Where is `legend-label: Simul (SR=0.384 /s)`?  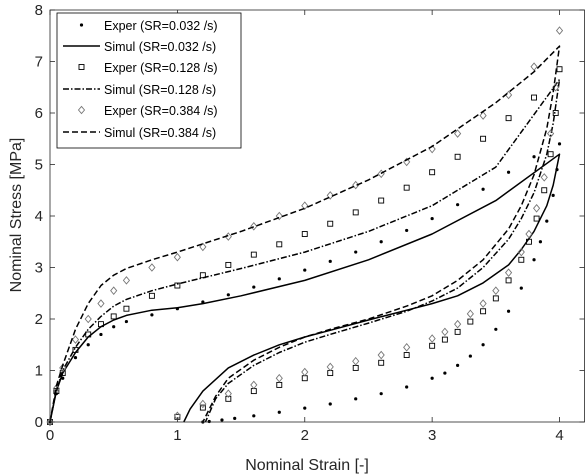
legend-label: Simul (SR=0.384 /s) is located at coordinates (160, 133).